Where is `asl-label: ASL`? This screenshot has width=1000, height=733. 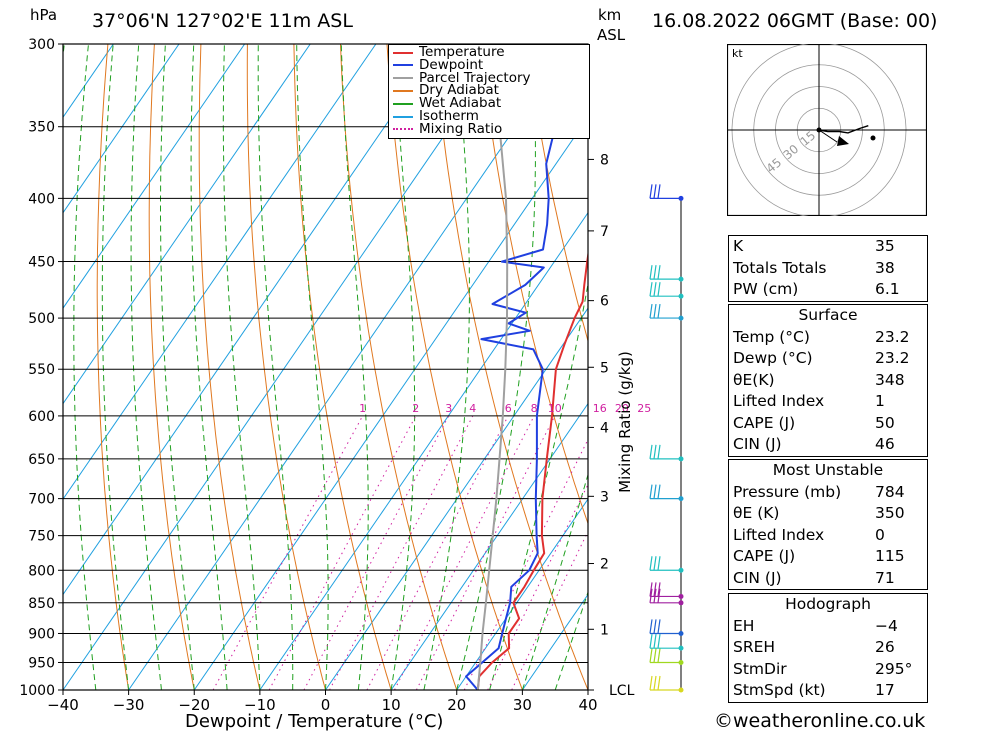 asl-label: ASL is located at coordinates (611, 35).